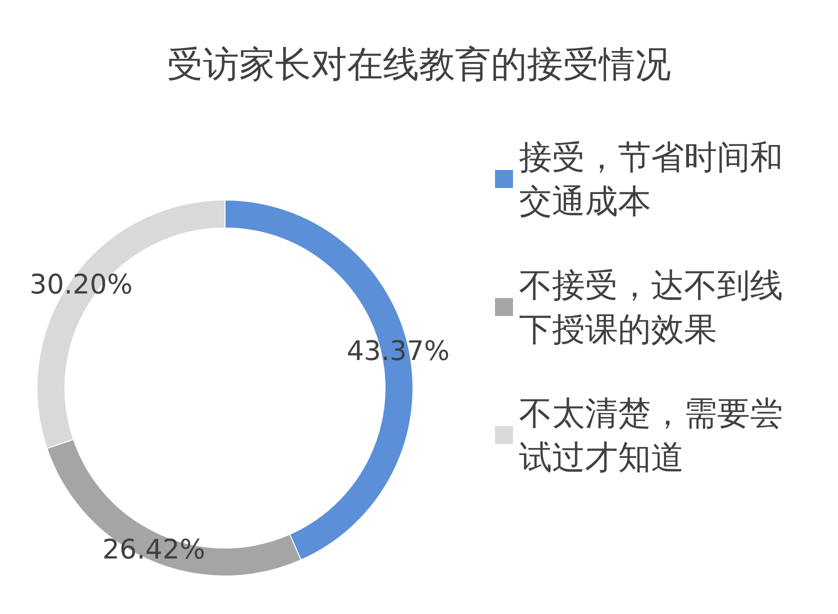  I want to click on legend-label: 接受，节省时间和交通成本, so click(651, 179).